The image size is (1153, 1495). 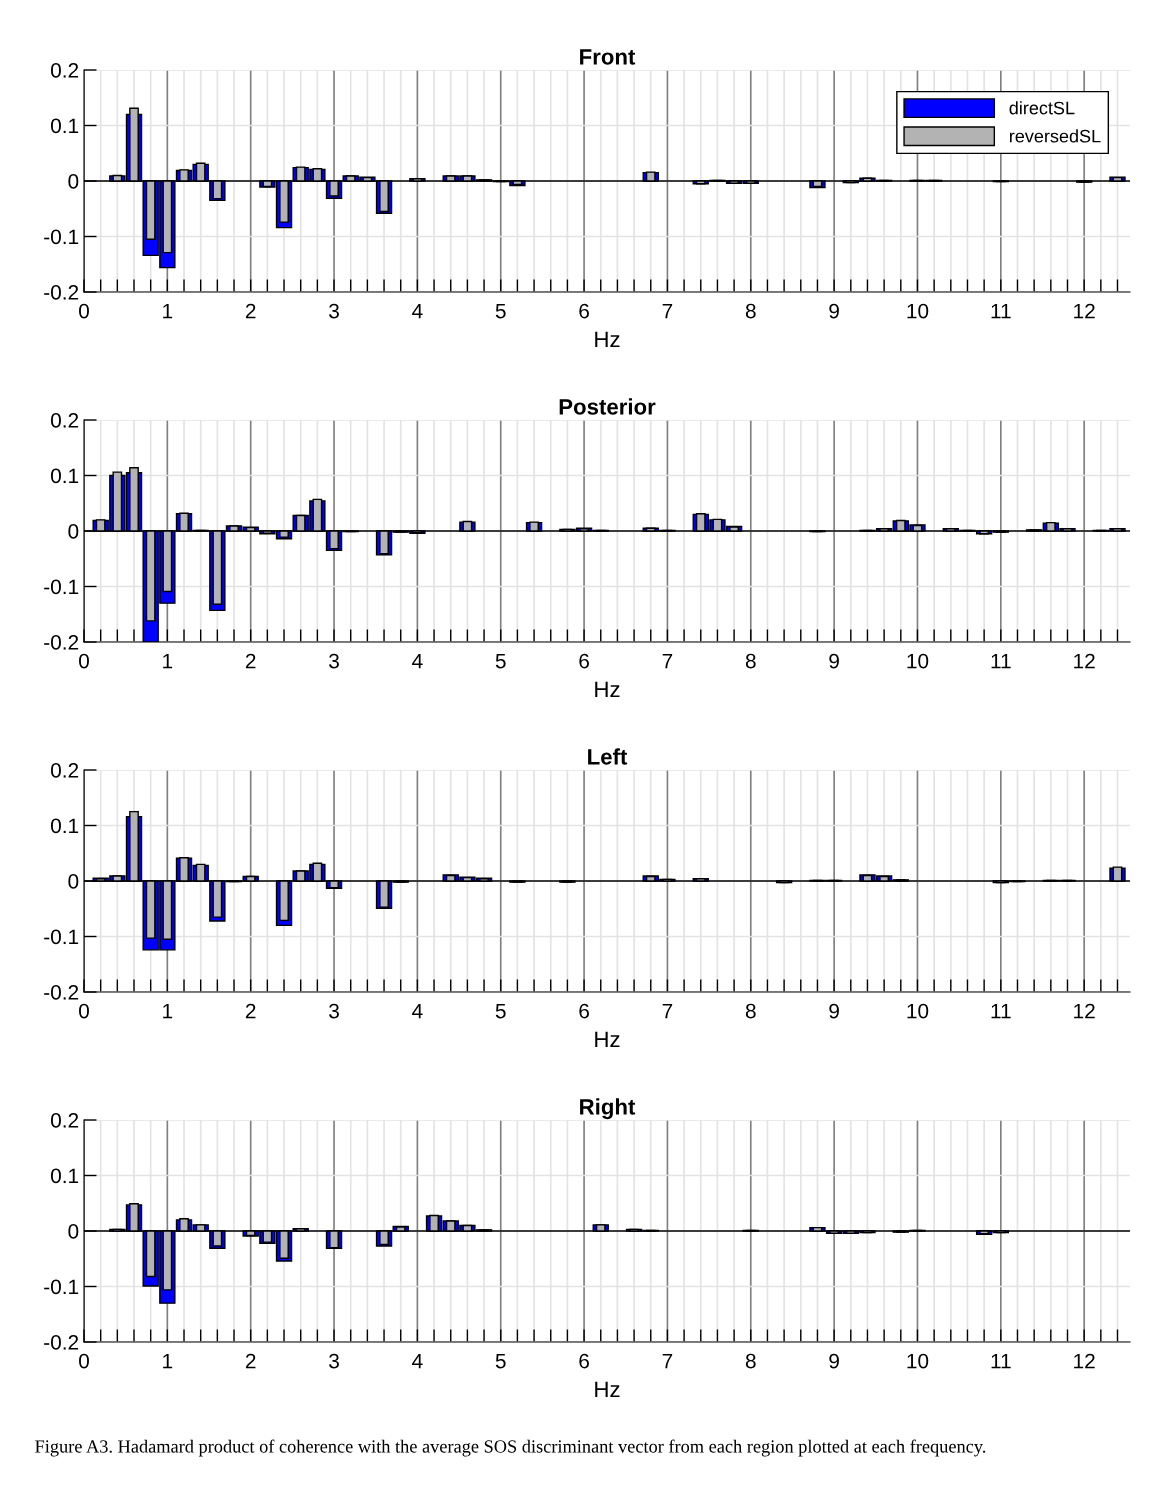 What do you see at coordinates (1042, 108) in the screenshot?
I see `legend-label: directSL` at bounding box center [1042, 108].